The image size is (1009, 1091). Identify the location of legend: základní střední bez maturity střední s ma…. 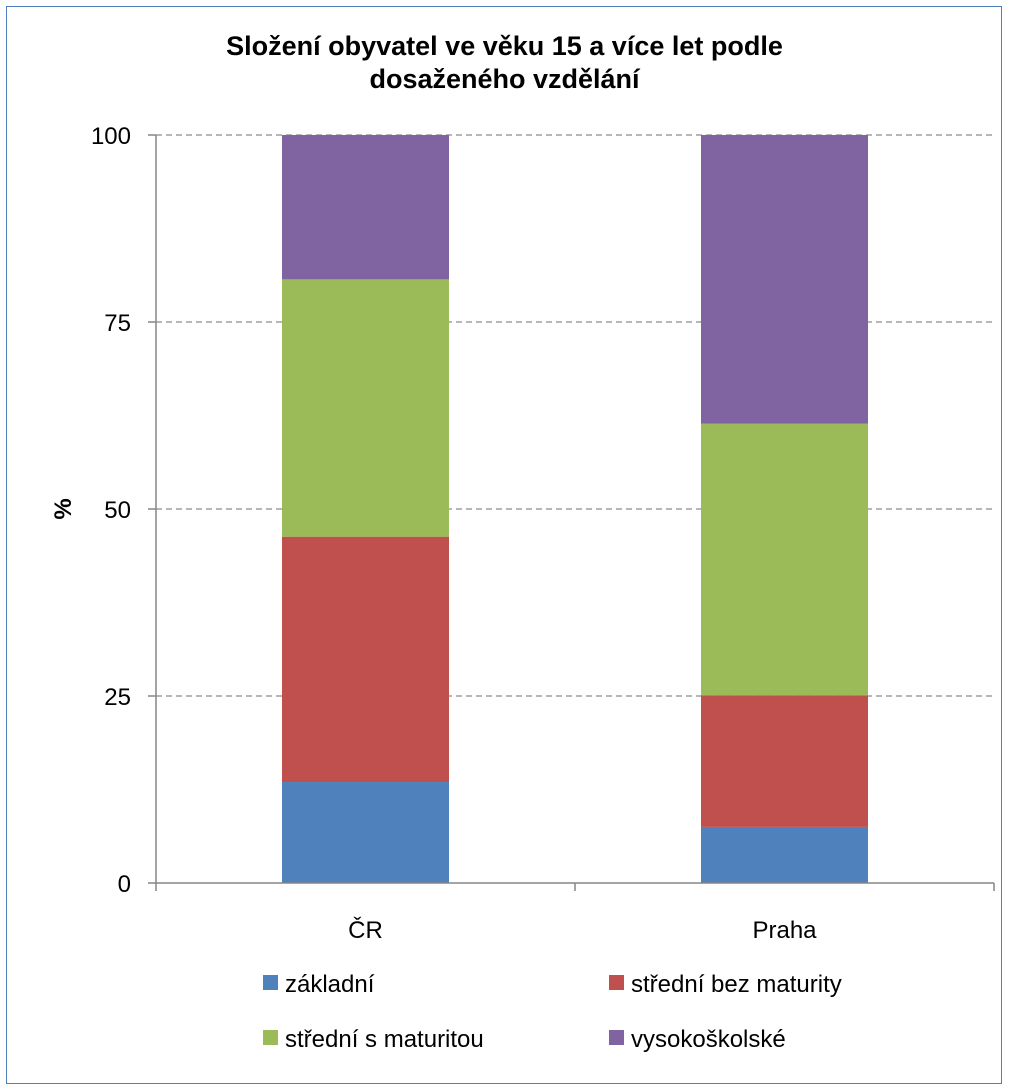
(552, 1012).